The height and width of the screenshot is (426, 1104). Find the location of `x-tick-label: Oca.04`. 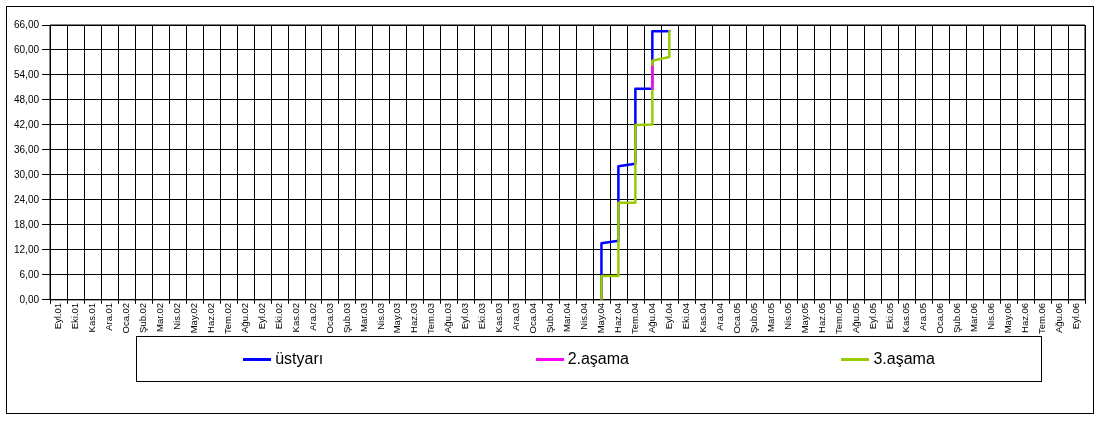

x-tick-label: Oca.04 is located at coordinates (533, 318).